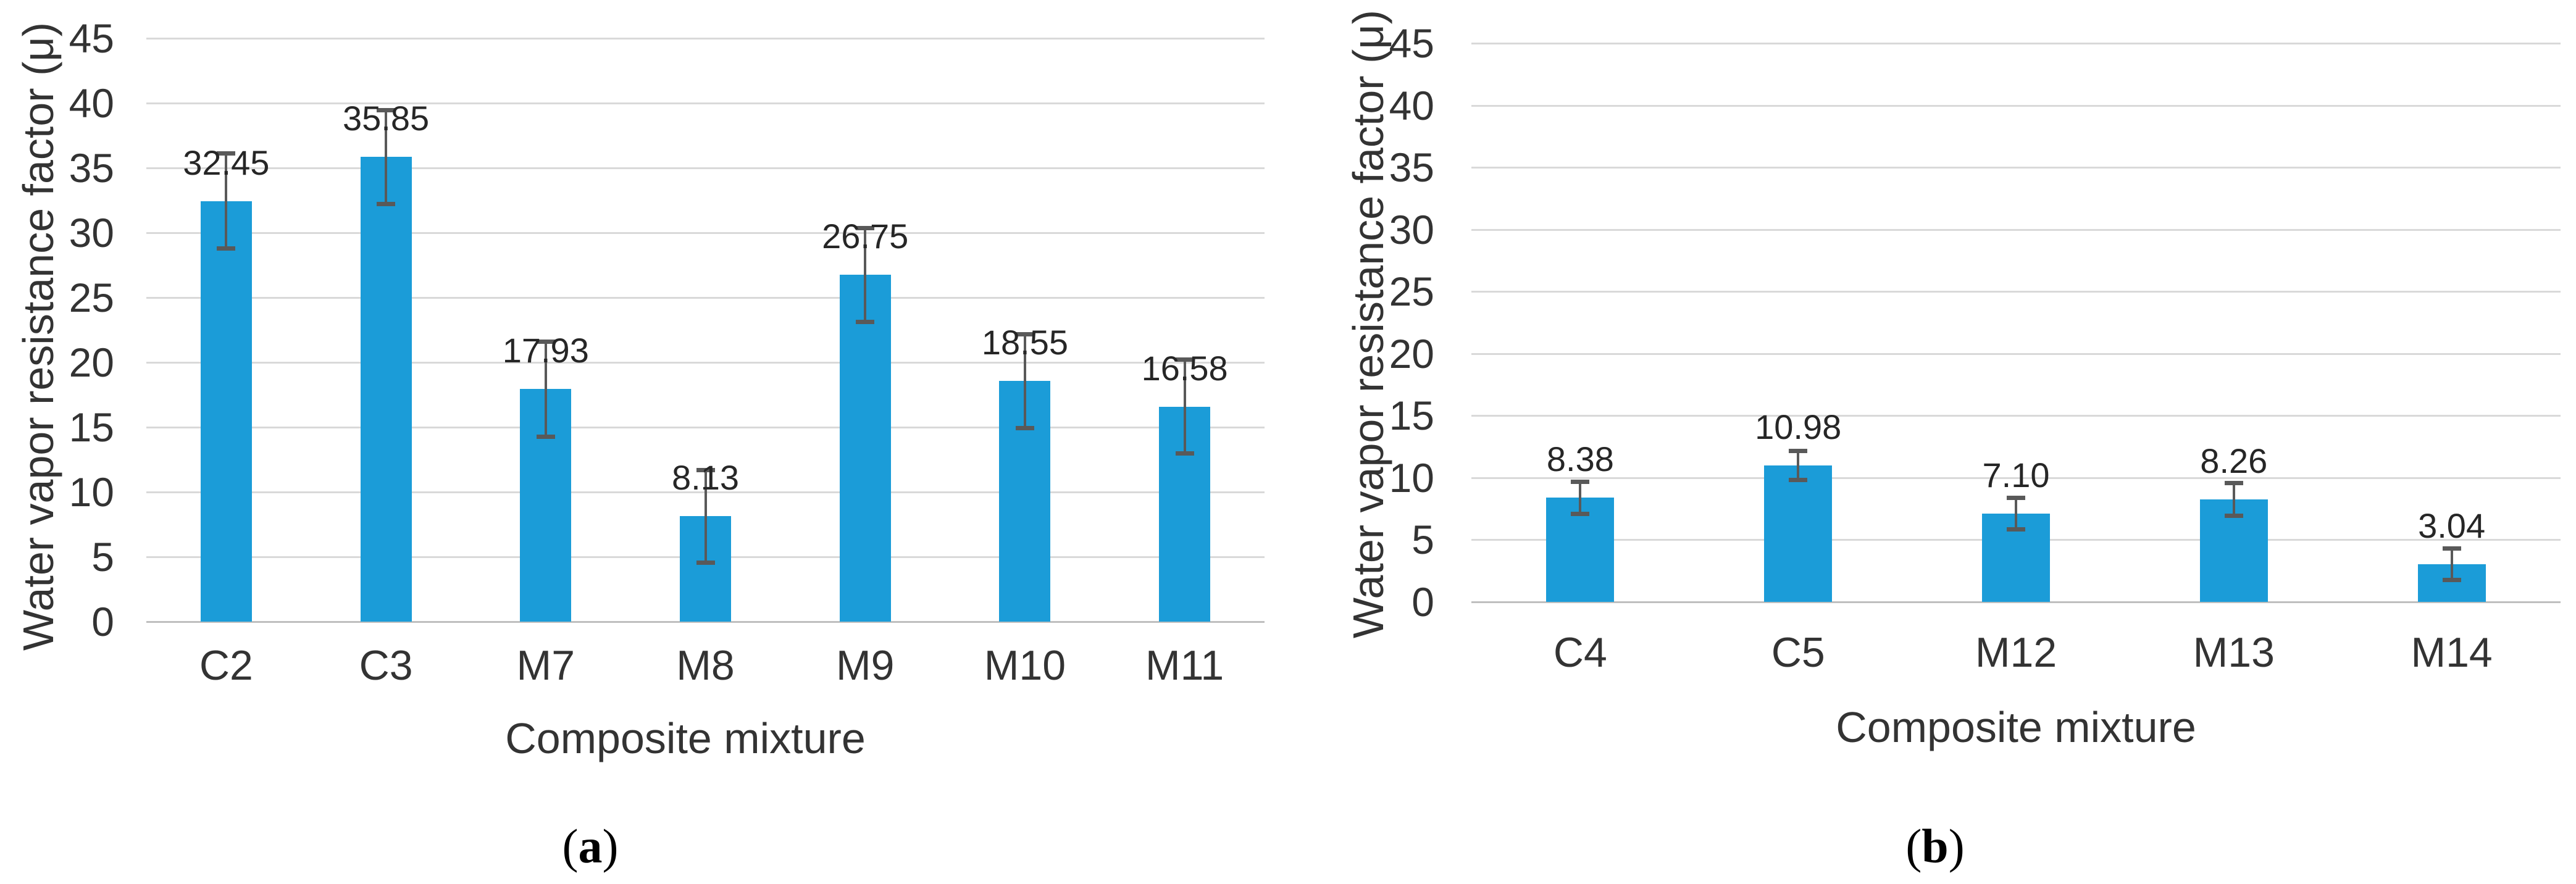 The height and width of the screenshot is (884, 2576). What do you see at coordinates (2234, 653) in the screenshot?
I see `category-label: M13` at bounding box center [2234, 653].